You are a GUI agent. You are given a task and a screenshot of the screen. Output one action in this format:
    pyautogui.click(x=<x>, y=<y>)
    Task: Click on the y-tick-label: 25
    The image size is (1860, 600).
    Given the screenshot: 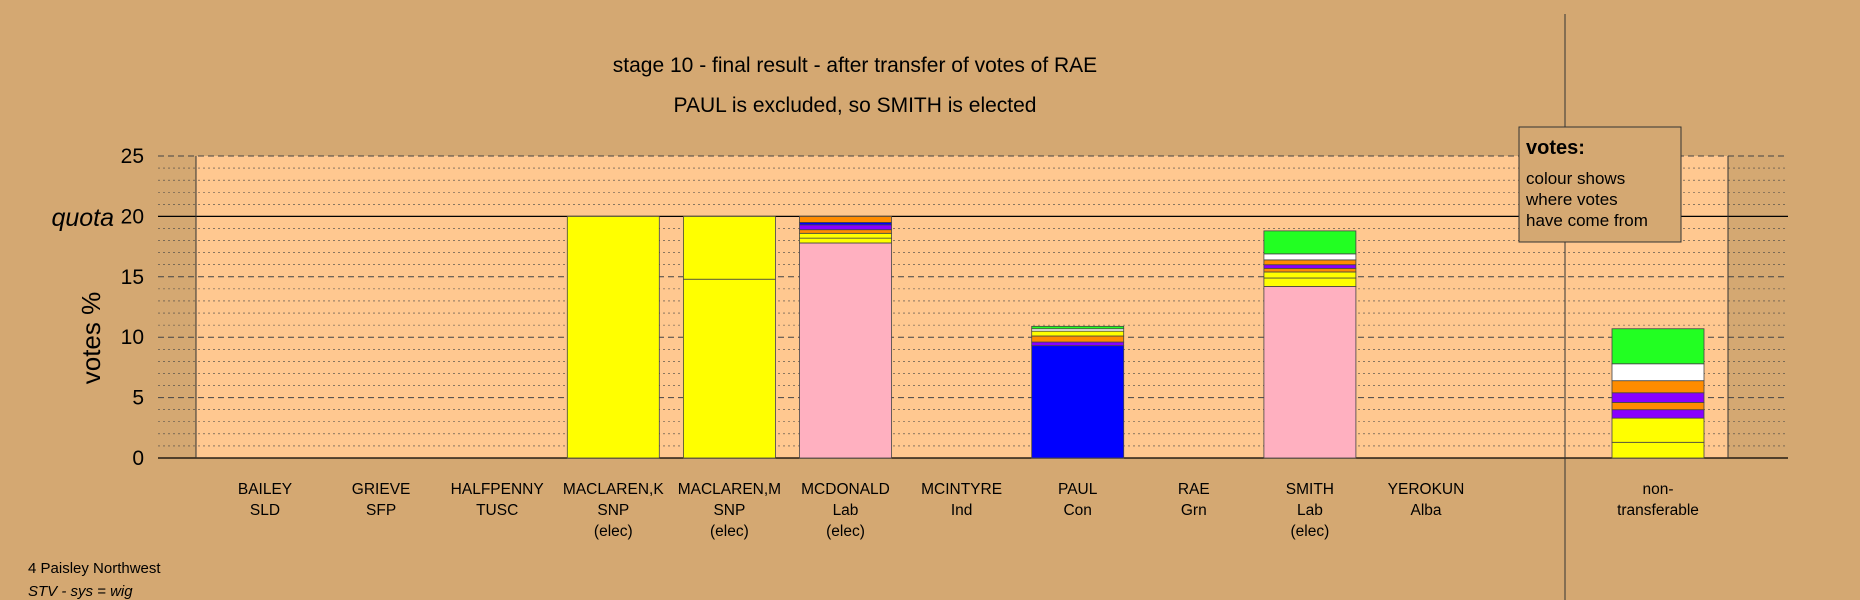 What is the action you would take?
    pyautogui.click(x=132, y=156)
    